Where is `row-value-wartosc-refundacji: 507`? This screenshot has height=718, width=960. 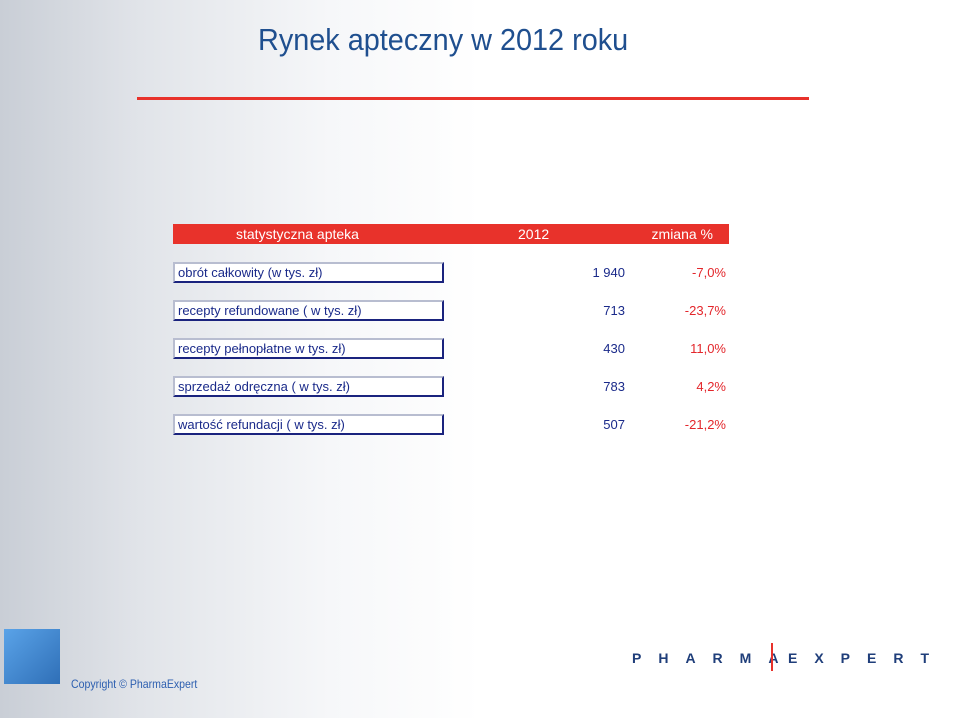
row-value-wartosc-refundacji: 507 is located at coordinates (614, 424).